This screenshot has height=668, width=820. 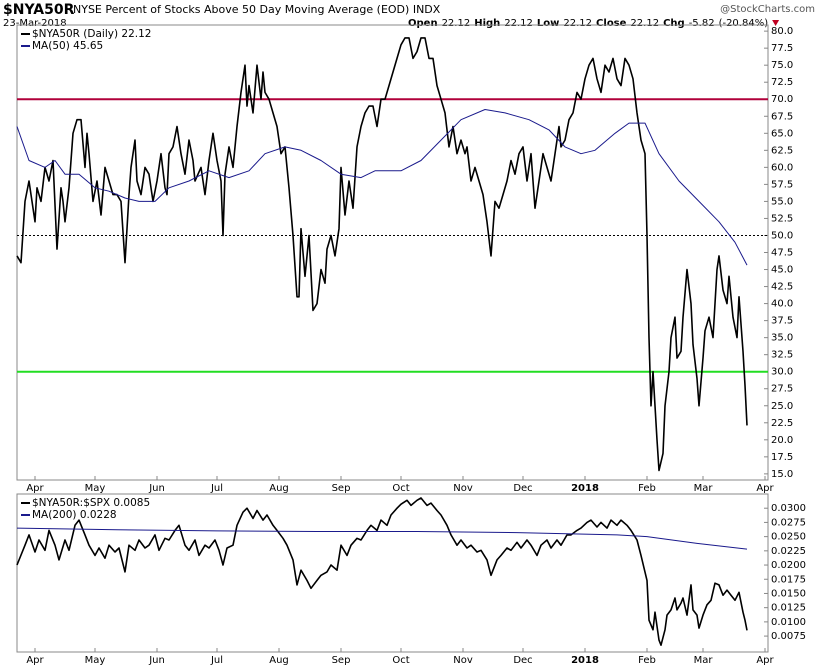 What do you see at coordinates (788, 522) in the screenshot?
I see `y-tick-label: 0.0275` at bounding box center [788, 522].